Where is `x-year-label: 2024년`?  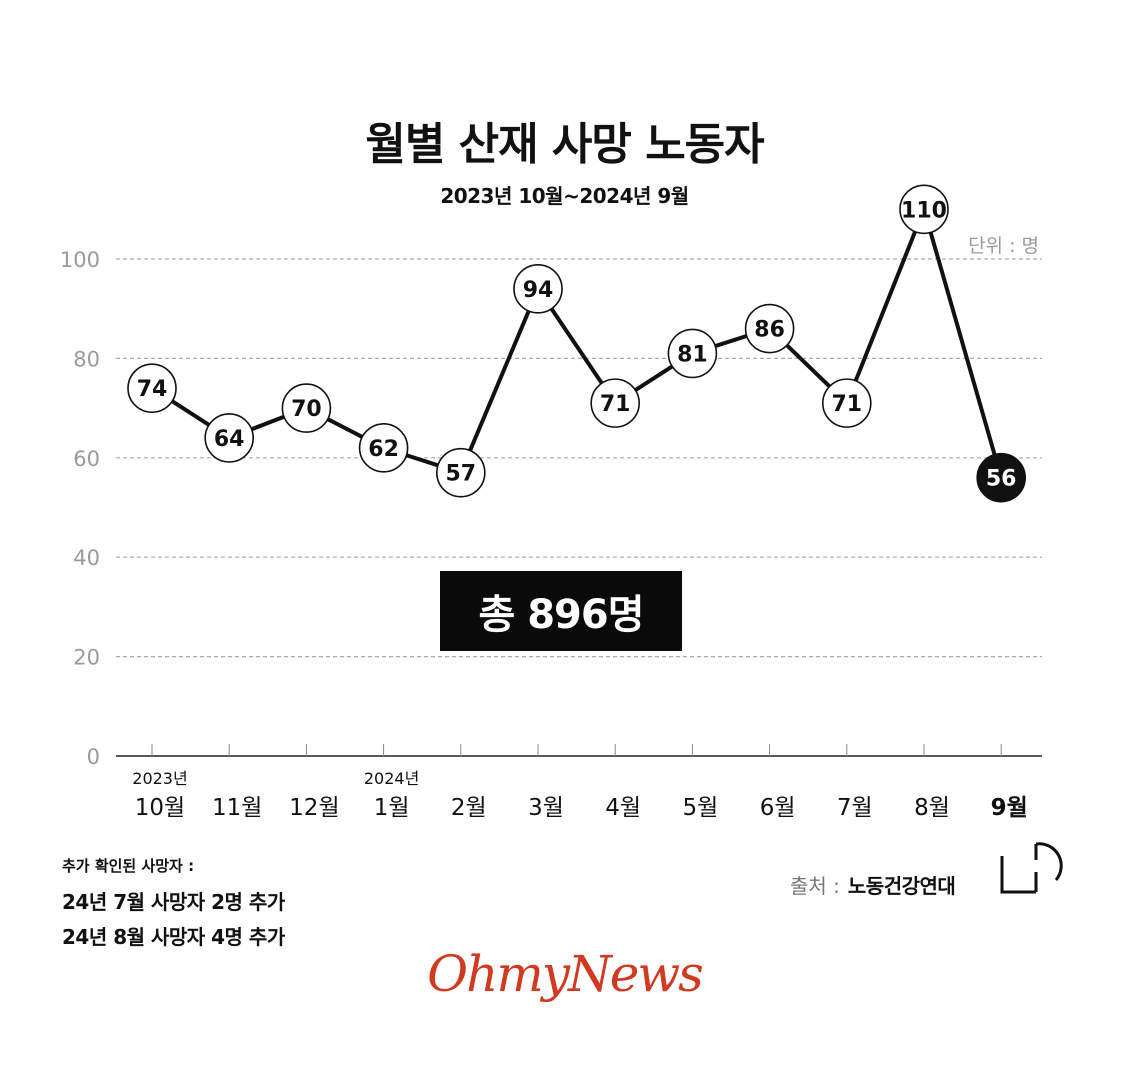 x-year-label: 2024년 is located at coordinates (391, 778).